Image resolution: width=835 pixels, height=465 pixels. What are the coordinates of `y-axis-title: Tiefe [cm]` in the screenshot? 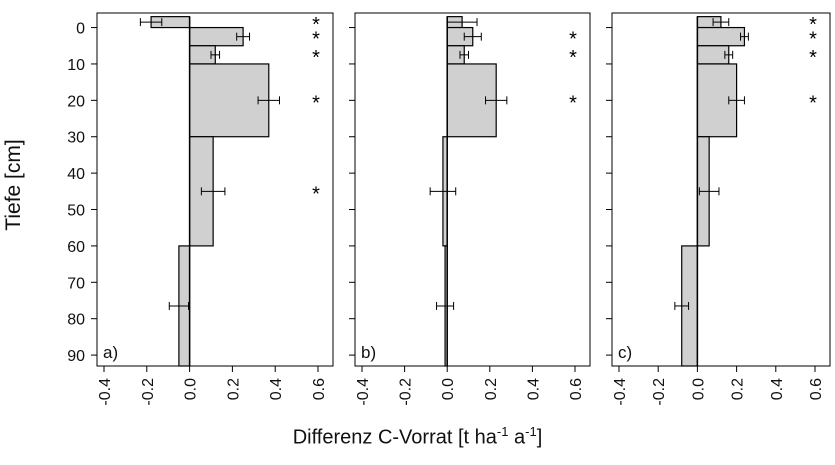 It's located at (13, 185).